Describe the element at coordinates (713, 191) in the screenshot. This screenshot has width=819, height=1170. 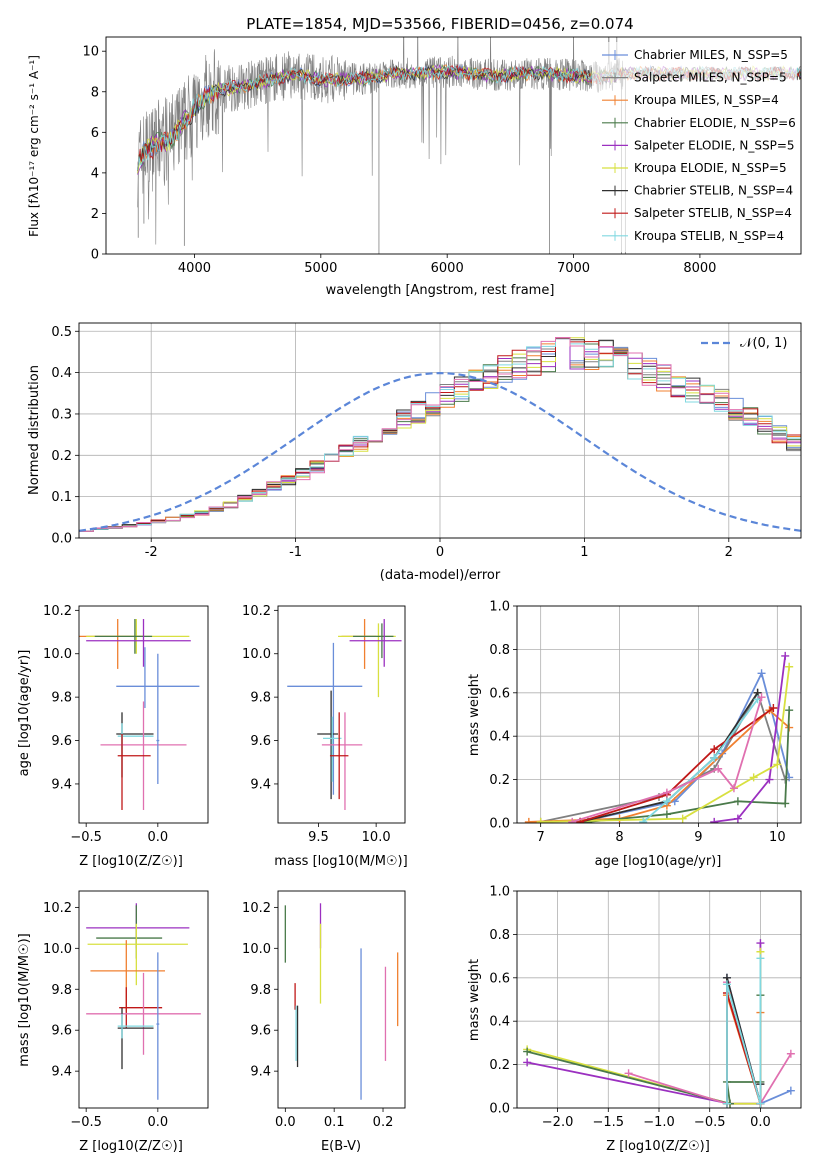
I see `legend-label-6: Chabrier STELIB, N_SSP=4` at that location.